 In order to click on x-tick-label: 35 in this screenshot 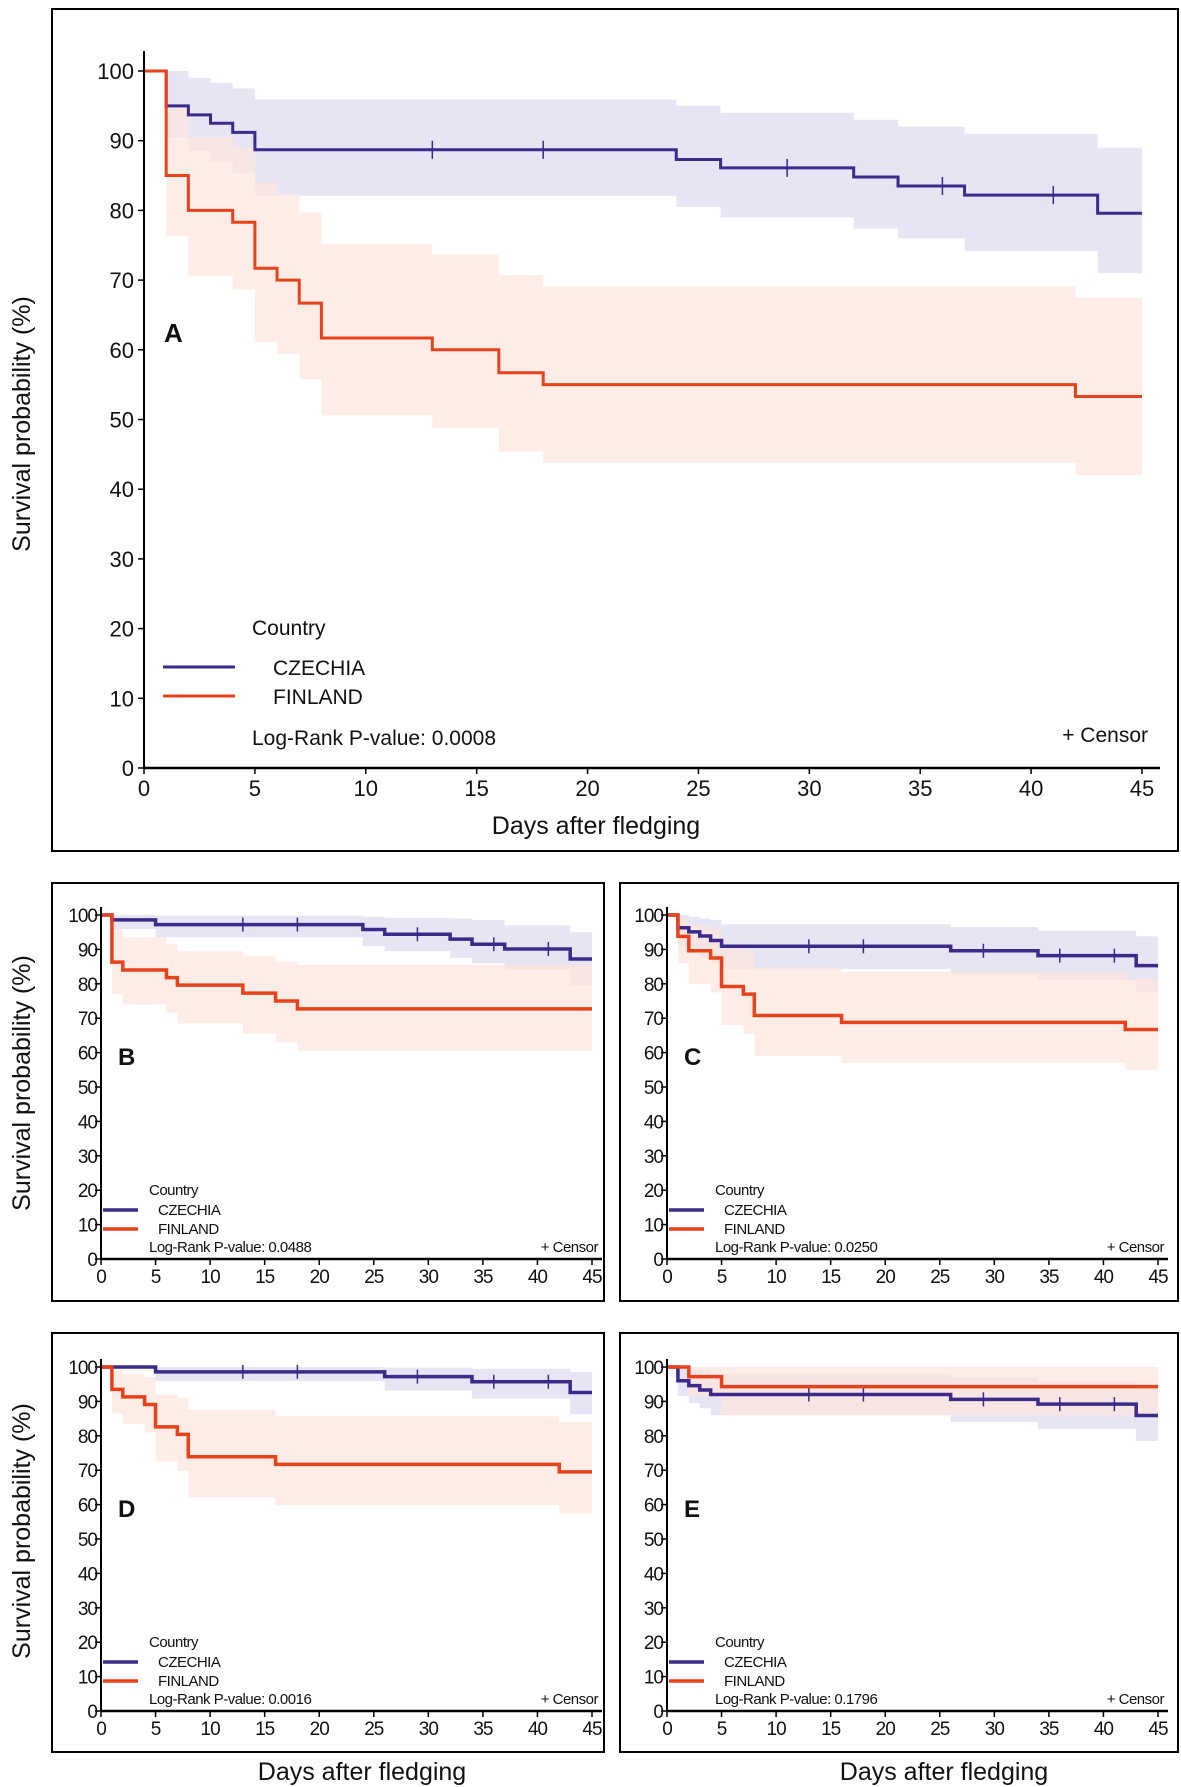, I will do `click(1049, 1277)`.